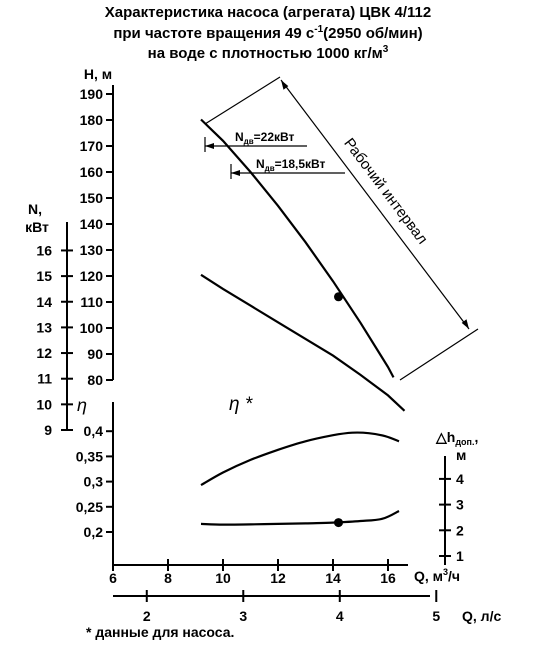 This screenshot has width=536, height=647. Describe the element at coordinates (44, 250) in the screenshot. I see `power-tick-label: 16` at that location.